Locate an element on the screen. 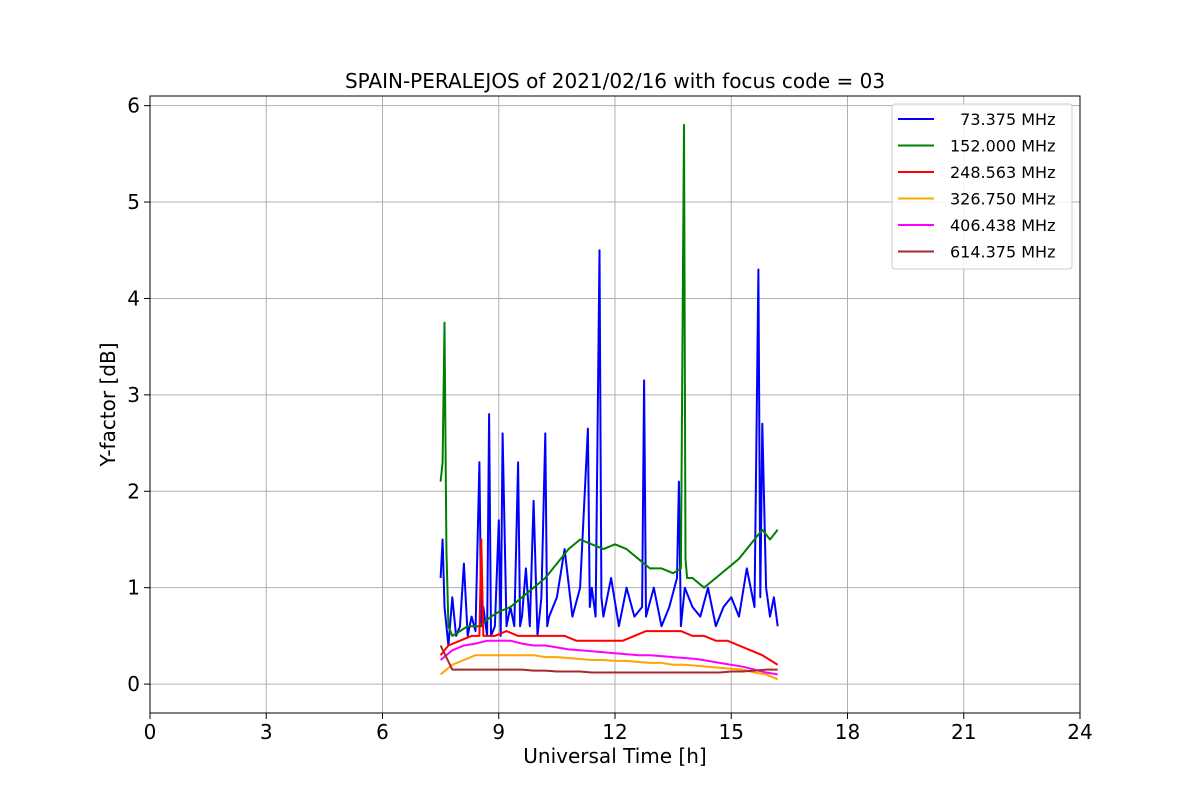 This screenshot has width=1200, height=800. legend-label: 152.000 MHz is located at coordinates (1002, 146).